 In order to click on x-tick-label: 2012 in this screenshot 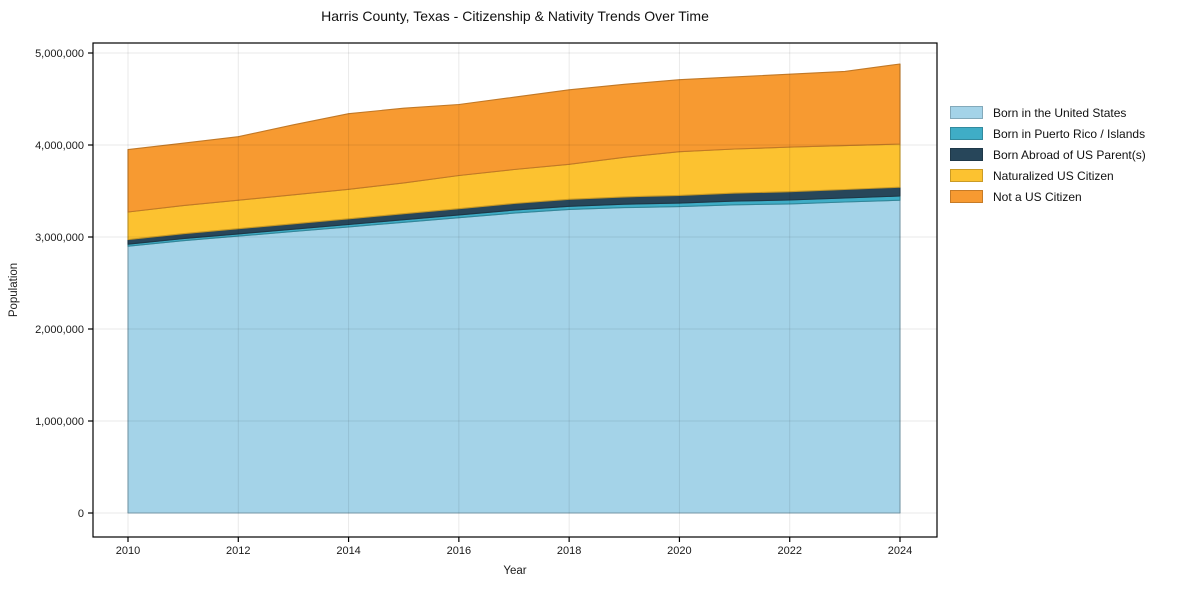, I will do `click(238, 551)`.